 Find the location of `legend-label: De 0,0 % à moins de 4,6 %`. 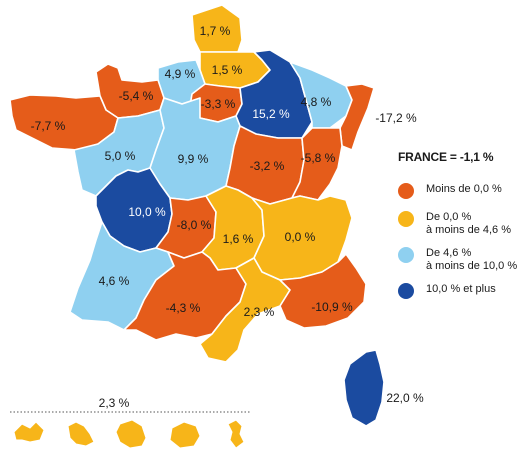

legend-label: De 0,0 % à moins de 4,6 % is located at coordinates (468, 223).